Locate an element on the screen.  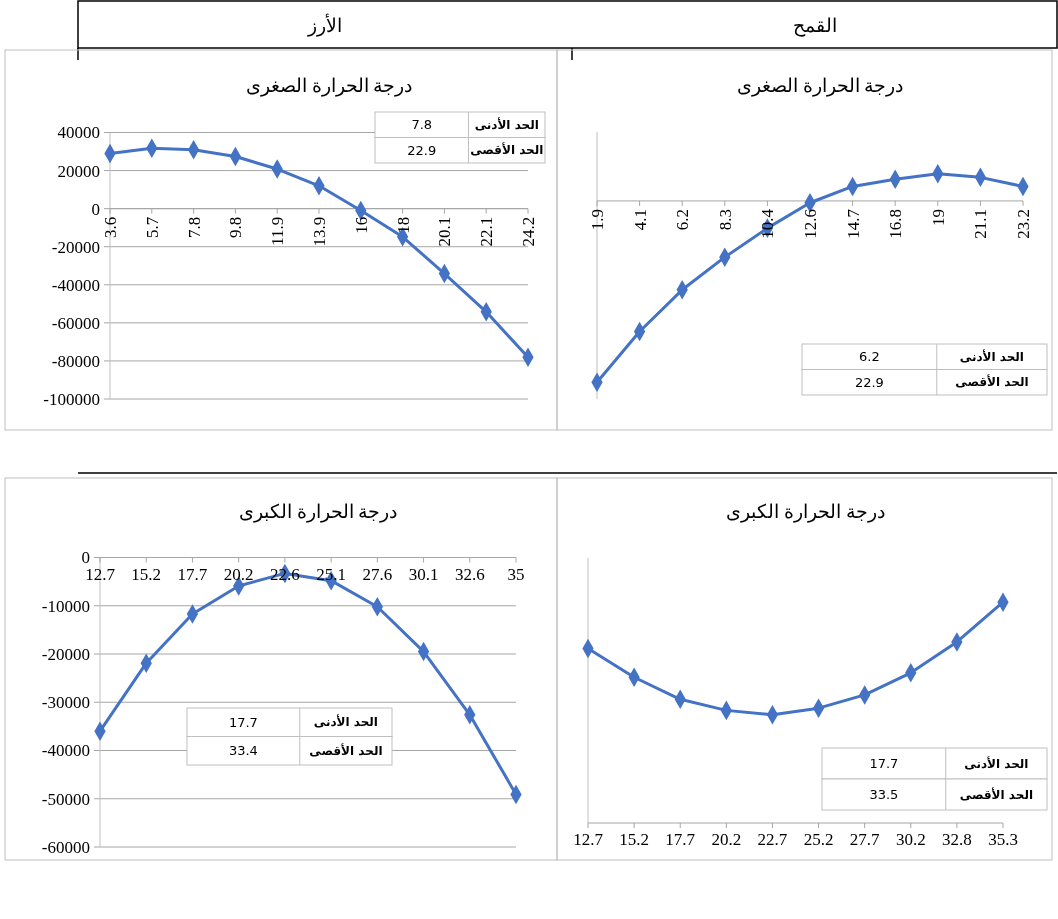
annotation: 6.2 is located at coordinates (869, 357).